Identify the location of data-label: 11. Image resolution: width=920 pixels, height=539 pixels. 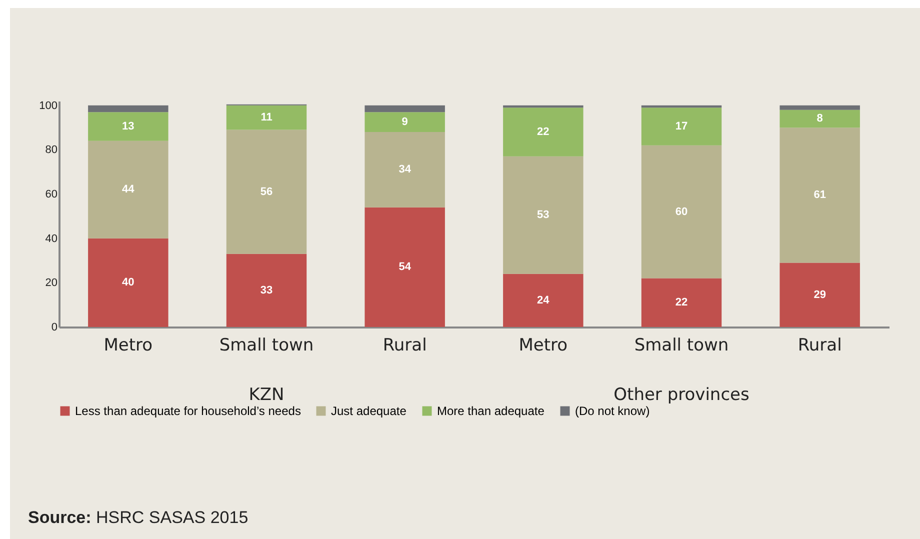
(266, 118).